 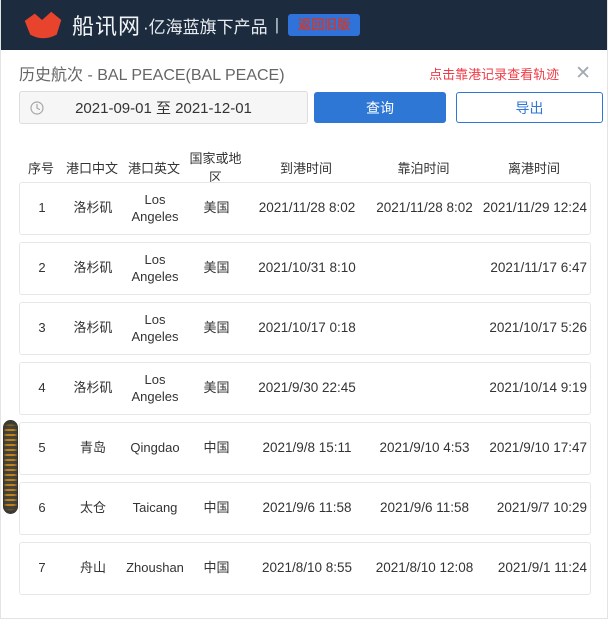 I want to click on col-header-no: 序号, so click(x=40, y=168).